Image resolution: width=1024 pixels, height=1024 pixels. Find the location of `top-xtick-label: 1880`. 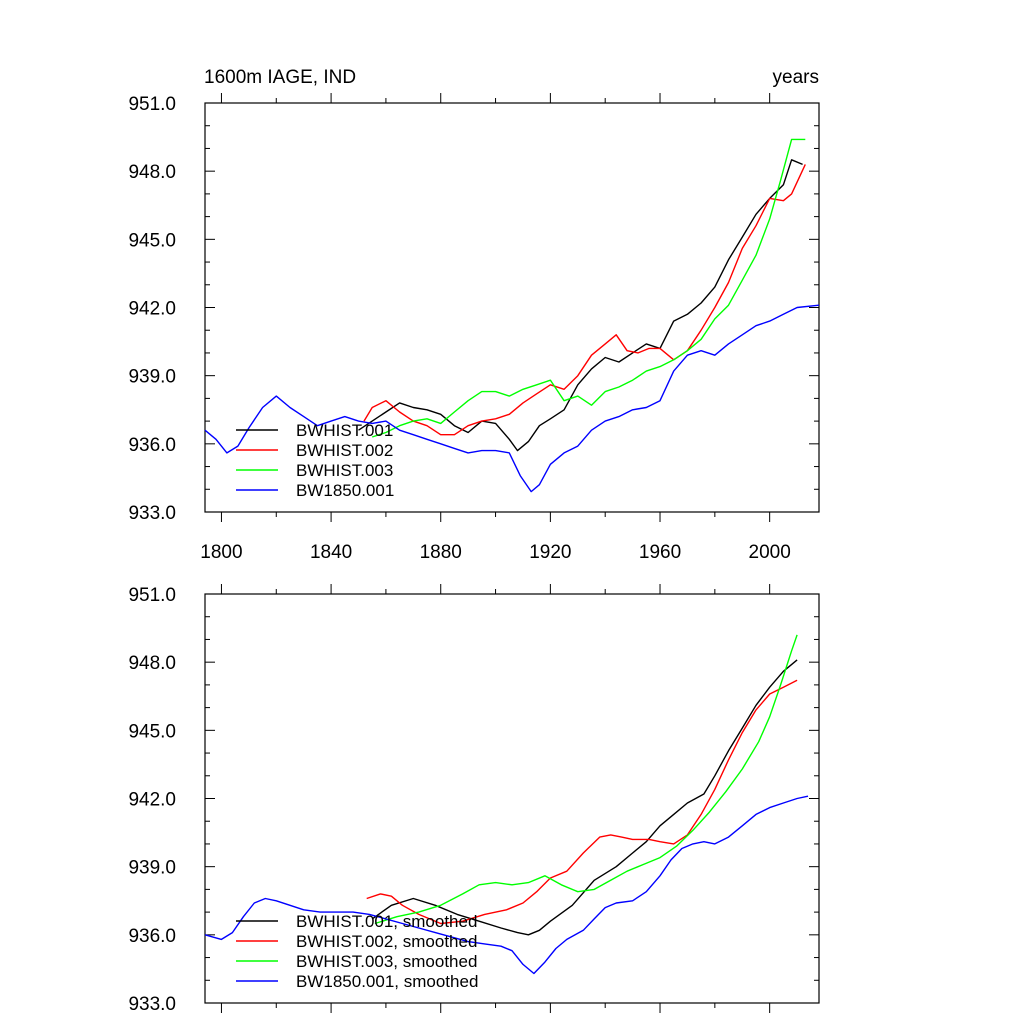

top-xtick-label: 1880 is located at coordinates (441, 552).